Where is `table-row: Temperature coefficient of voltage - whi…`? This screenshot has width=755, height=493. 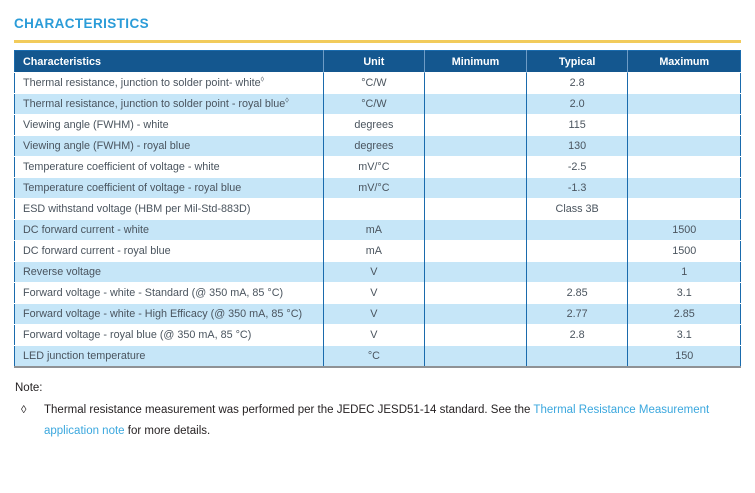
table-row: Temperature coefficient of voltage - whi… is located at coordinates (377, 167).